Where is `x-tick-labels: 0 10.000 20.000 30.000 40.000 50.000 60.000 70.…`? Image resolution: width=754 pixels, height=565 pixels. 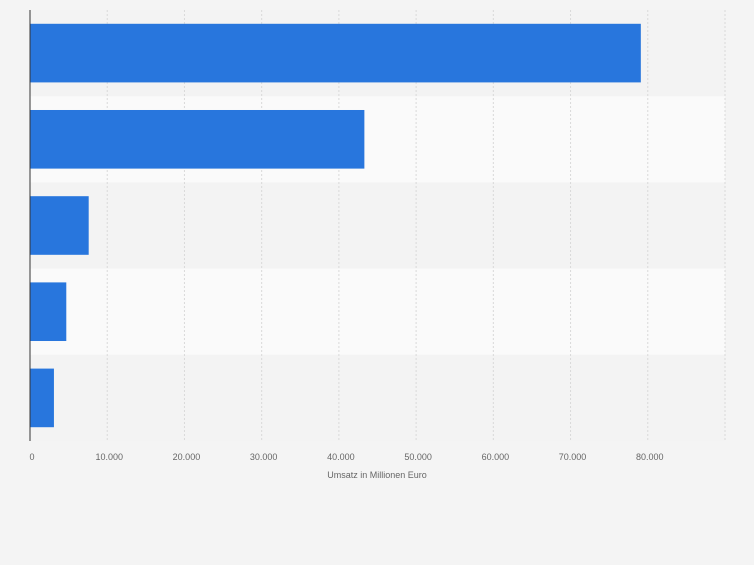 x-tick-labels: 0 10.000 20.000 30.000 40.000 50.000 60.000 70.… is located at coordinates (346, 457).